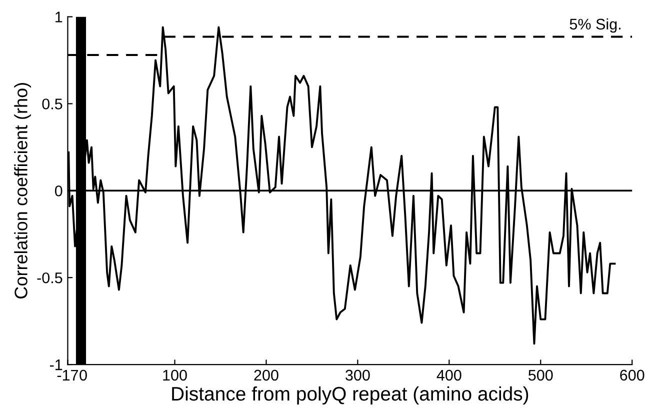 The width and height of the screenshot is (645, 419). What do you see at coordinates (52, 104) in the screenshot?
I see `y-tick-label: 0.5` at bounding box center [52, 104].